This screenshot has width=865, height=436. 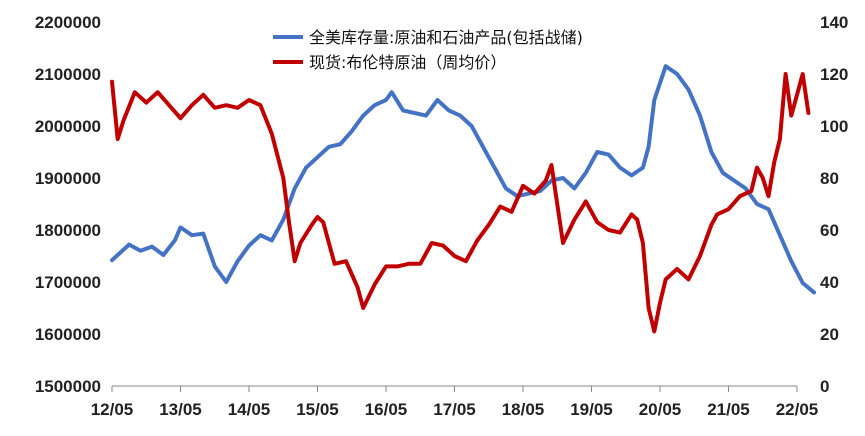 I want to click on right-tick-label: 120, so click(x=834, y=74).